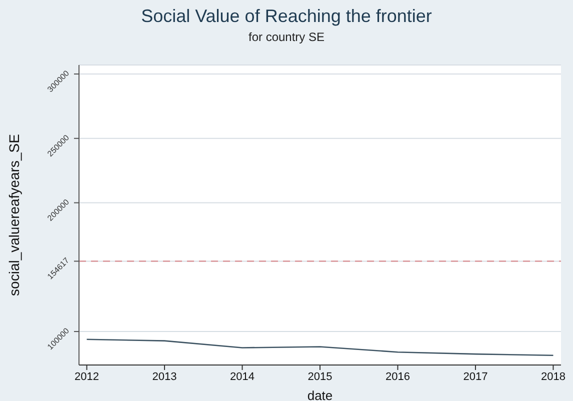  Describe the element at coordinates (164, 376) in the screenshot. I see `x-tick-label: 2013` at that location.